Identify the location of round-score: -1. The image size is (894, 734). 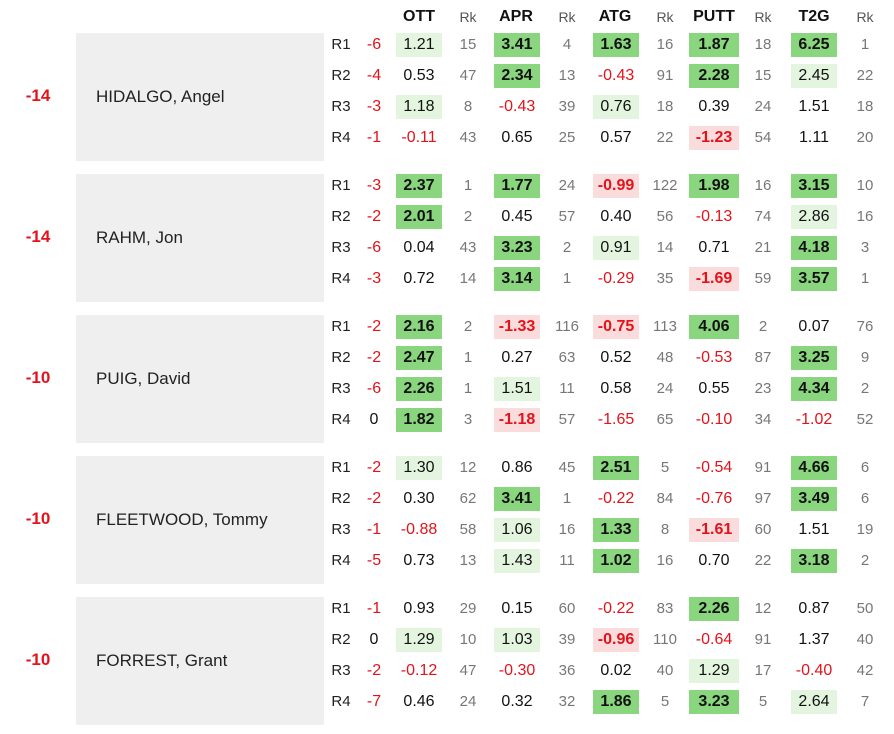
(374, 137).